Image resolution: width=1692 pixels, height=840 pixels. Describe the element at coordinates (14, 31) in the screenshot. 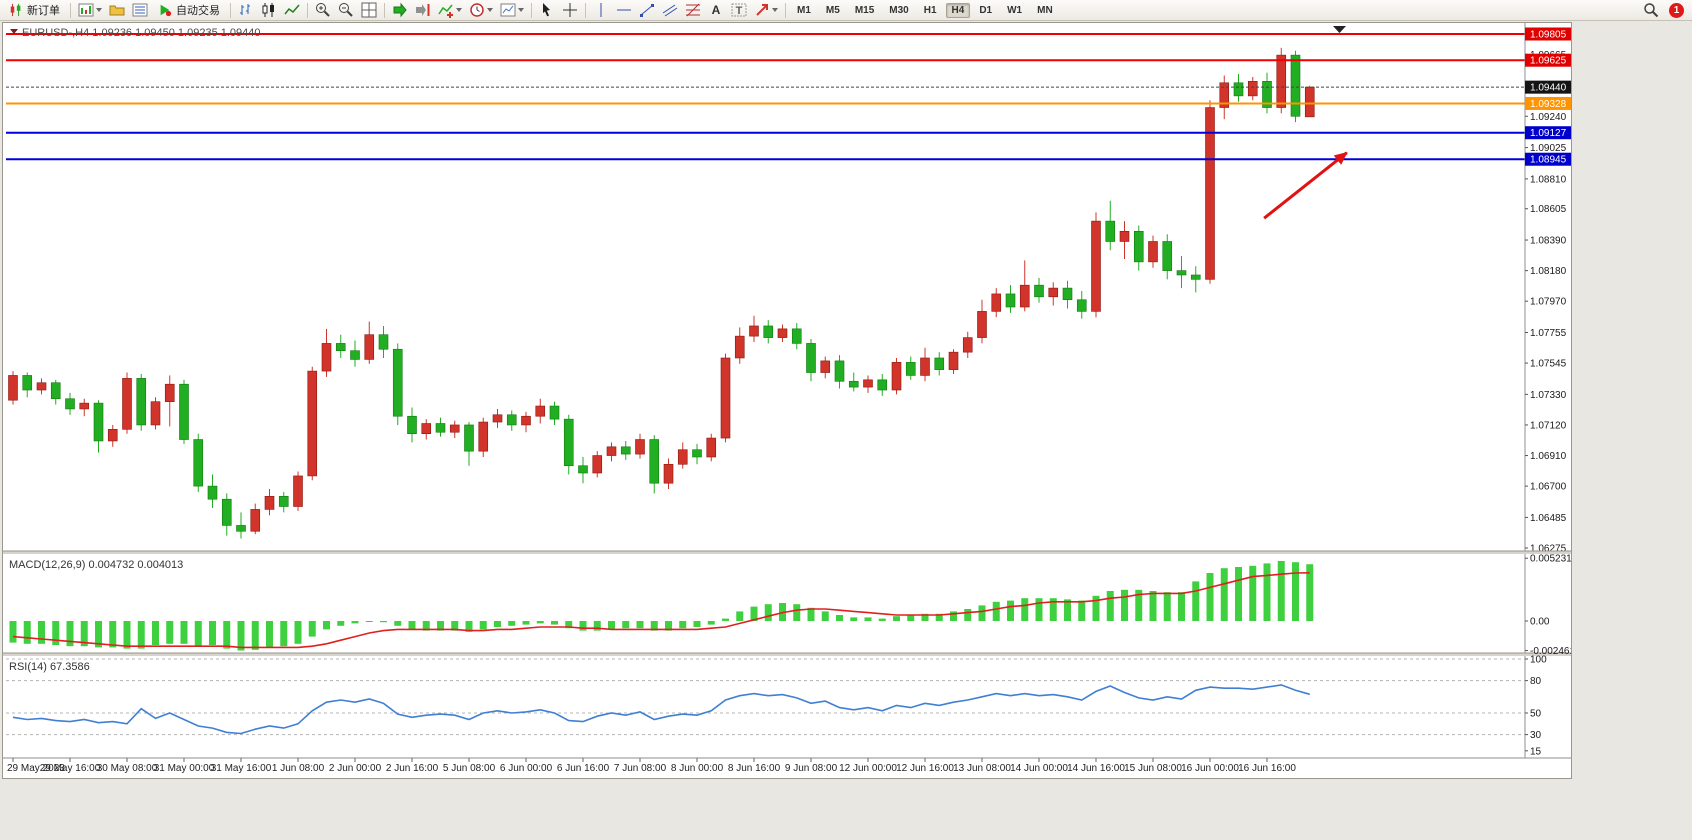

I see `symbol-expander-icon` at that location.